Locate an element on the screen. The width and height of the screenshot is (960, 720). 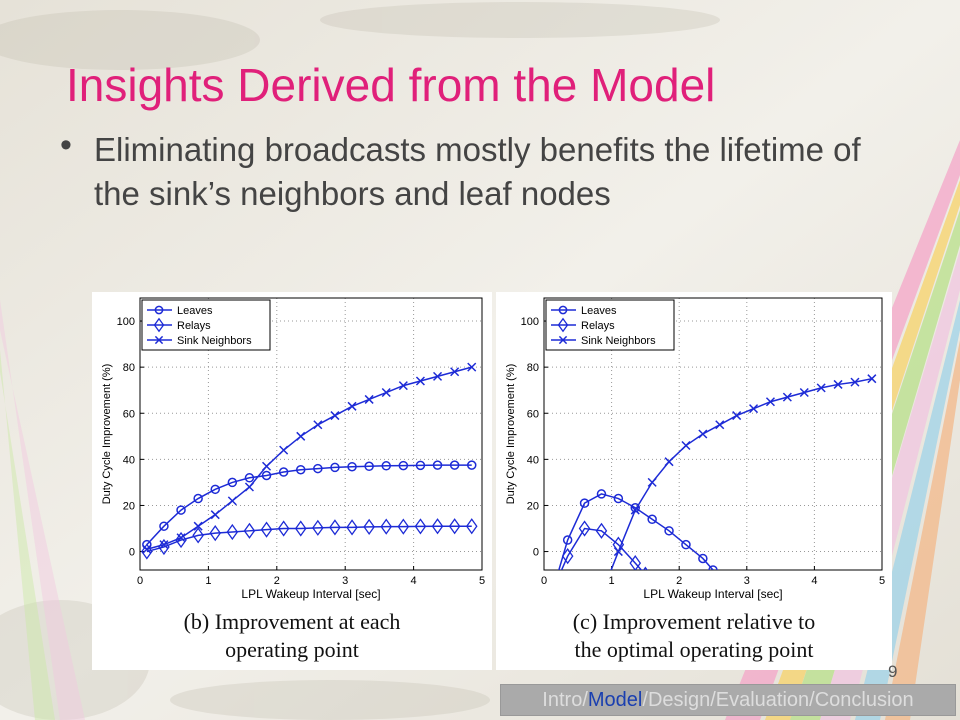
x-tick-label: 1 is located at coordinates (208, 581).